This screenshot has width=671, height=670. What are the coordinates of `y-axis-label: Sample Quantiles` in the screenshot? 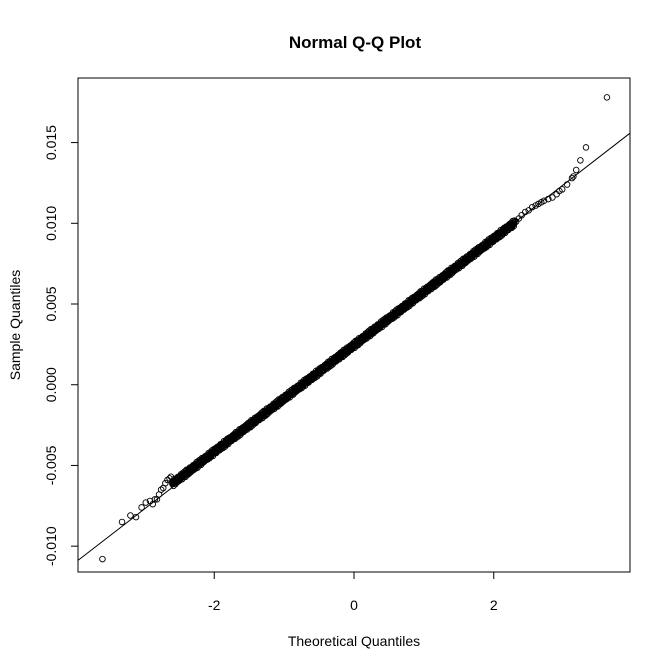 It's located at (15, 325).